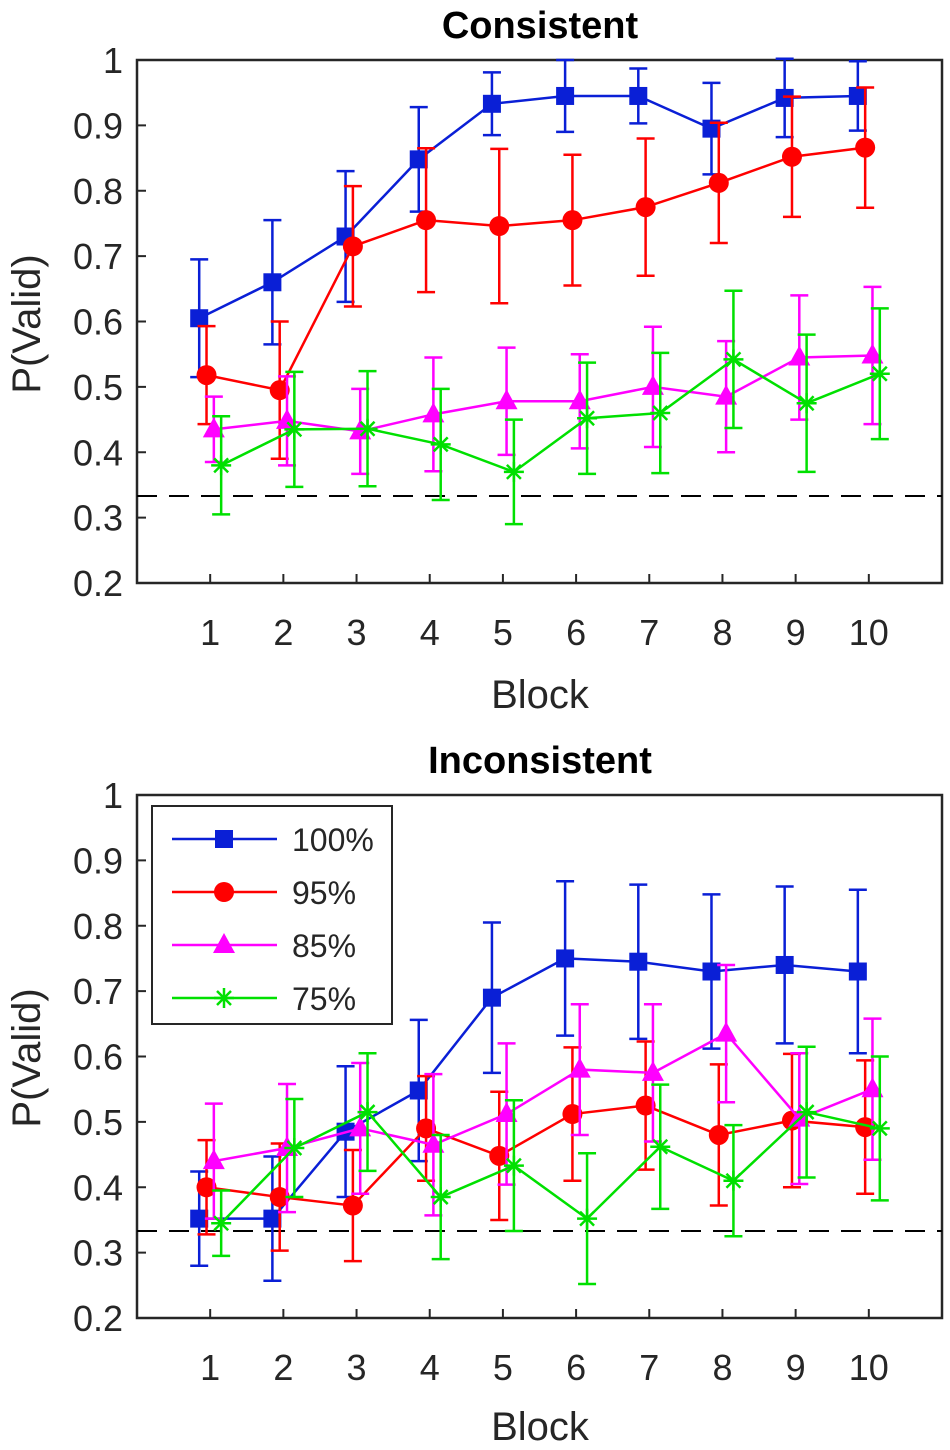 This screenshot has height=1450, width=950. I want to click on panel-title: Consistent, so click(540, 26).